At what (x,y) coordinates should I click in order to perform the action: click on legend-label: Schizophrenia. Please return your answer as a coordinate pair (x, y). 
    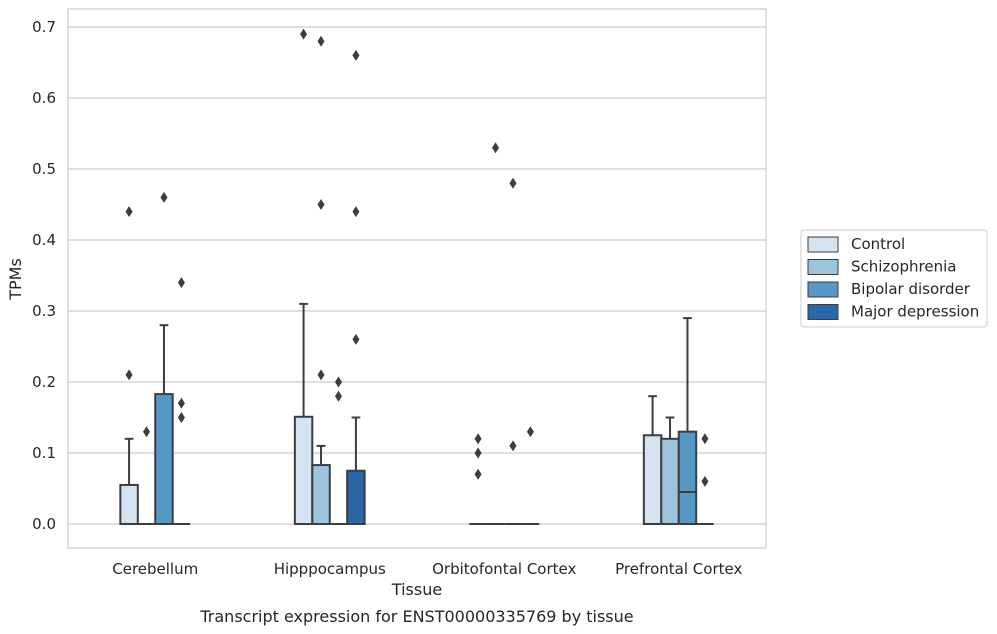
    Looking at the image, I should click on (903, 267).